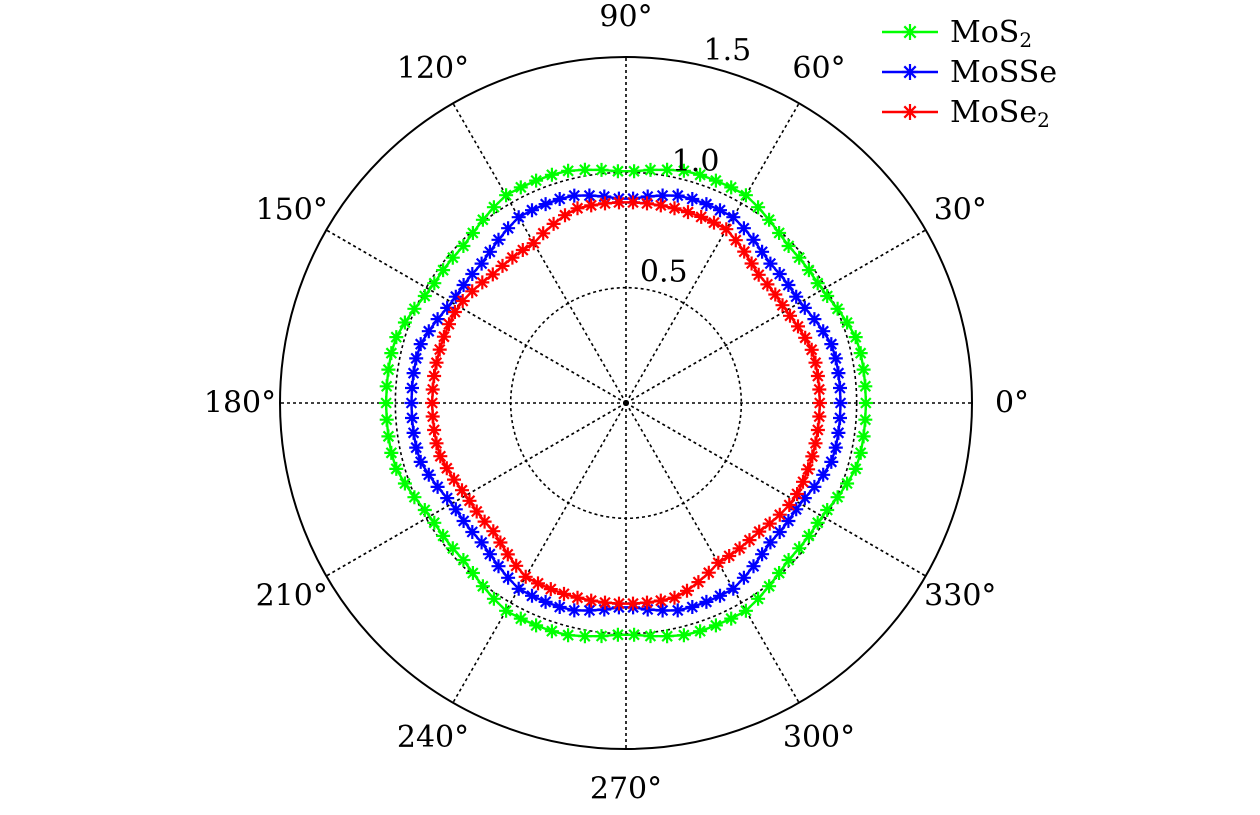  Describe the element at coordinates (292, 596) in the screenshot. I see `angle-tick-label: 210°` at that location.